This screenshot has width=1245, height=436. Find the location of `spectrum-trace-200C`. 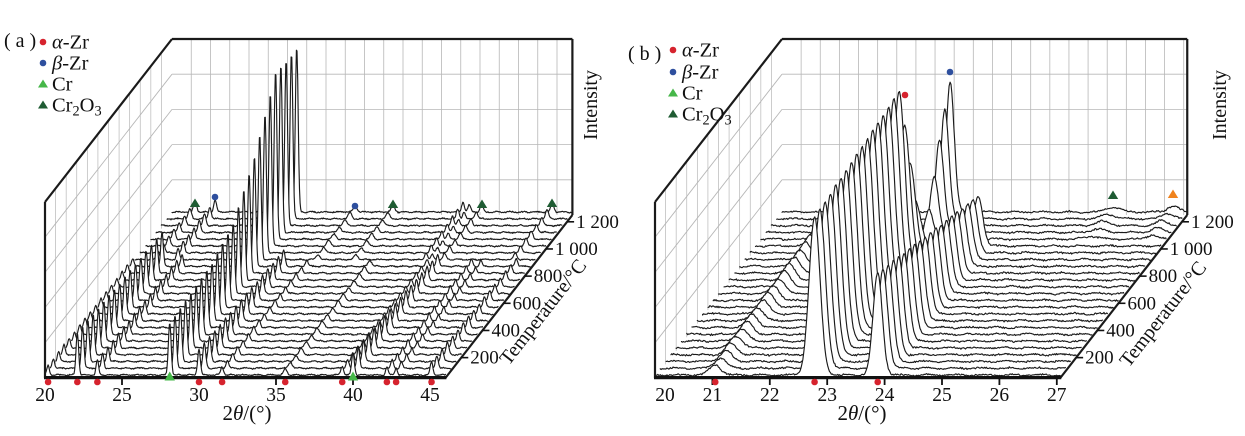

spectrum-trace-200C is located at coordinates (261, 328).